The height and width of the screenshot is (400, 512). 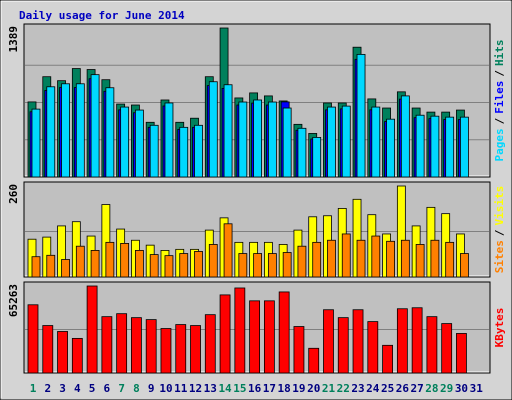 I want to click on x-tick-label: 5, so click(x=92, y=388).